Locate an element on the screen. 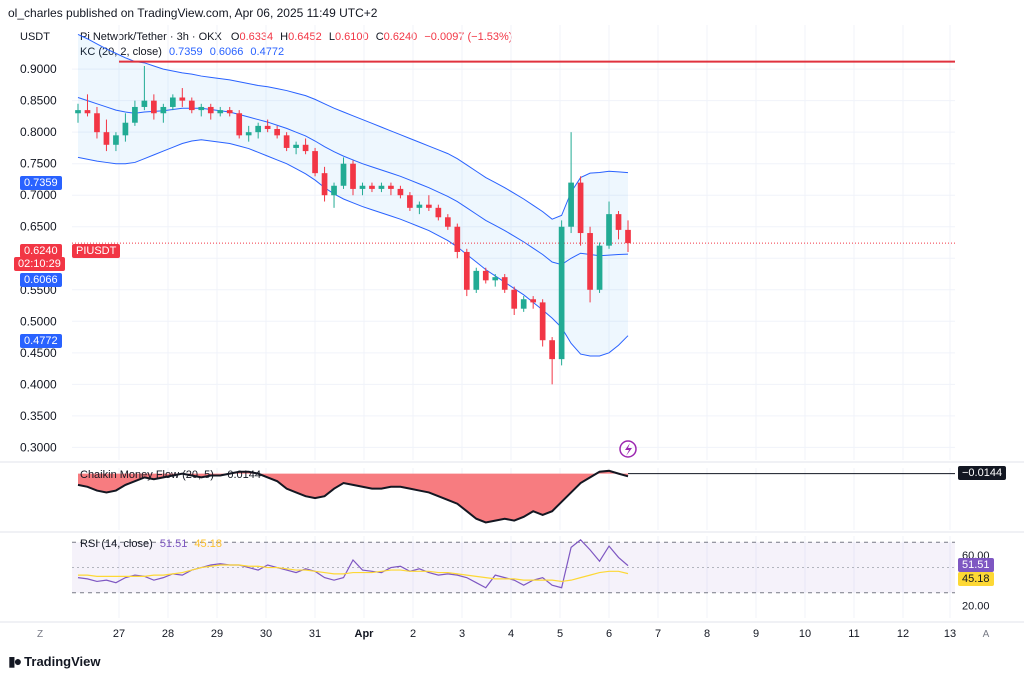 This screenshot has height=676, width=1024. legend-open-label: O is located at coordinates (235, 37).